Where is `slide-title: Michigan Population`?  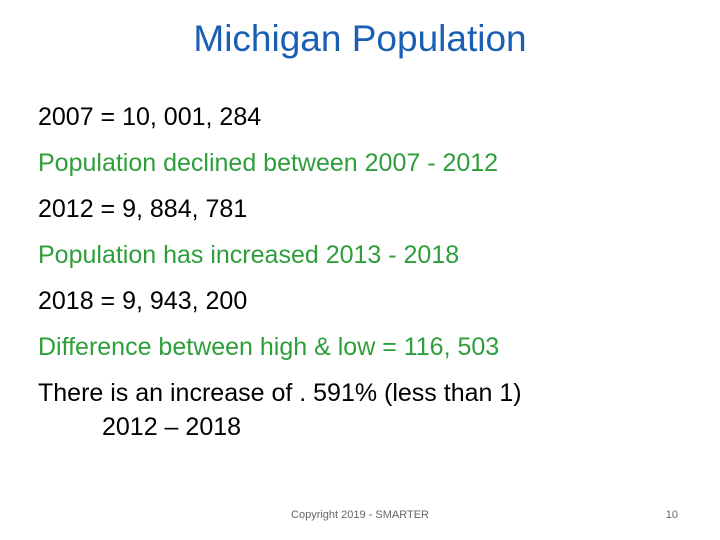
slide-title: Michigan Population is located at coordinates (360, 38).